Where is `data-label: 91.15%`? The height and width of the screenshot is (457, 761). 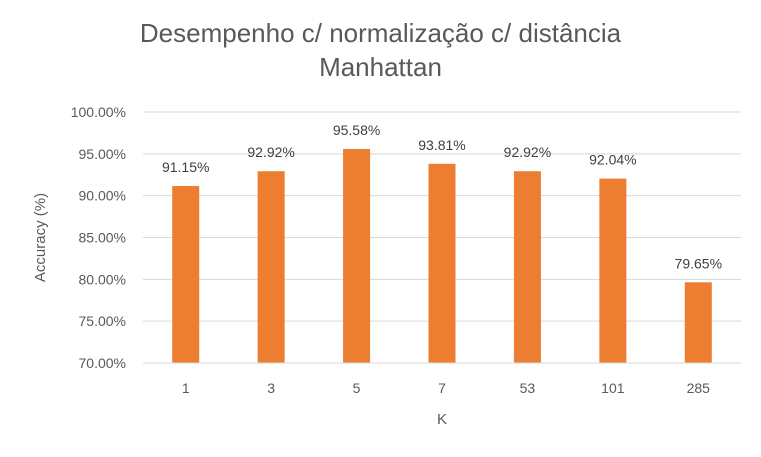 data-label: 91.15% is located at coordinates (185, 167).